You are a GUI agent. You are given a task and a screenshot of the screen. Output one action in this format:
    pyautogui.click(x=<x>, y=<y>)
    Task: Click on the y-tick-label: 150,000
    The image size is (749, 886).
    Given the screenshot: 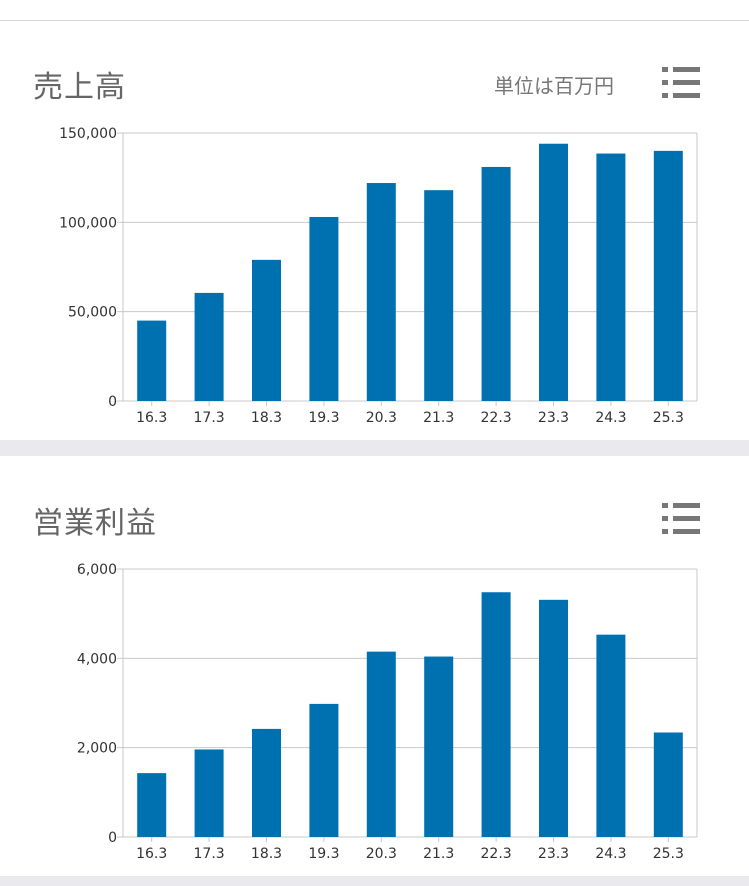 What is the action you would take?
    pyautogui.click(x=88, y=134)
    